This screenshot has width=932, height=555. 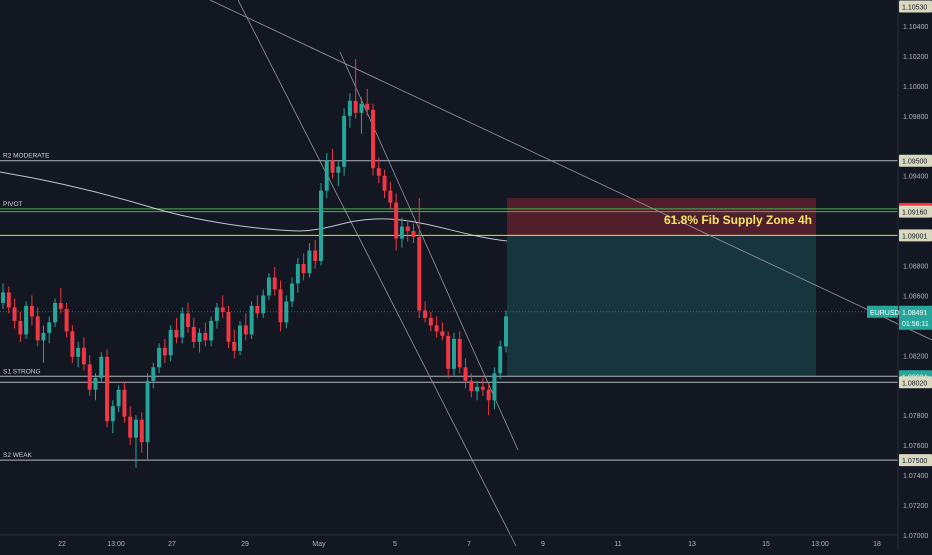 What do you see at coordinates (254, 206) in the screenshot?
I see `moving-average` at bounding box center [254, 206].